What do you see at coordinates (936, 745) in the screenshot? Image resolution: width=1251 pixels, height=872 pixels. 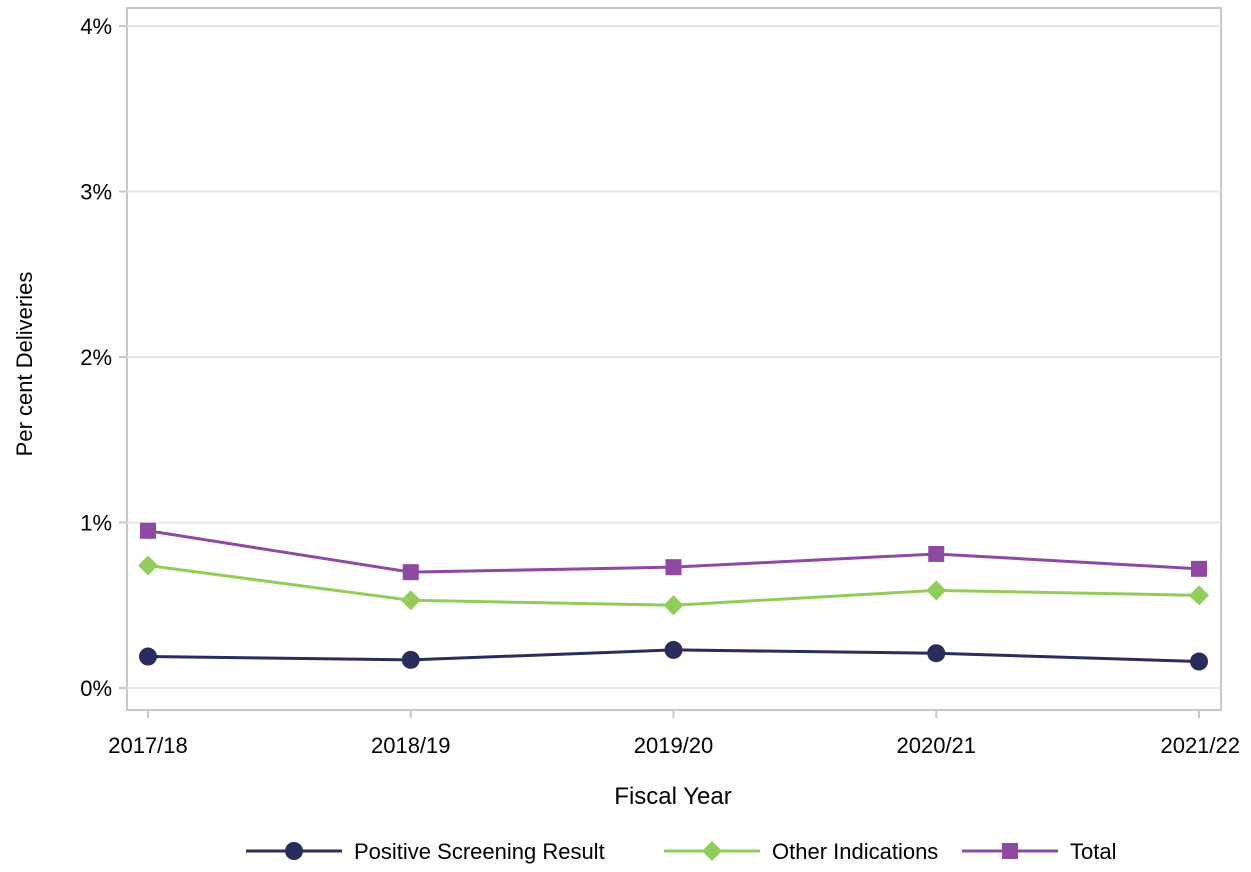 I see `x-tick-label: 2020/21` at bounding box center [936, 745].